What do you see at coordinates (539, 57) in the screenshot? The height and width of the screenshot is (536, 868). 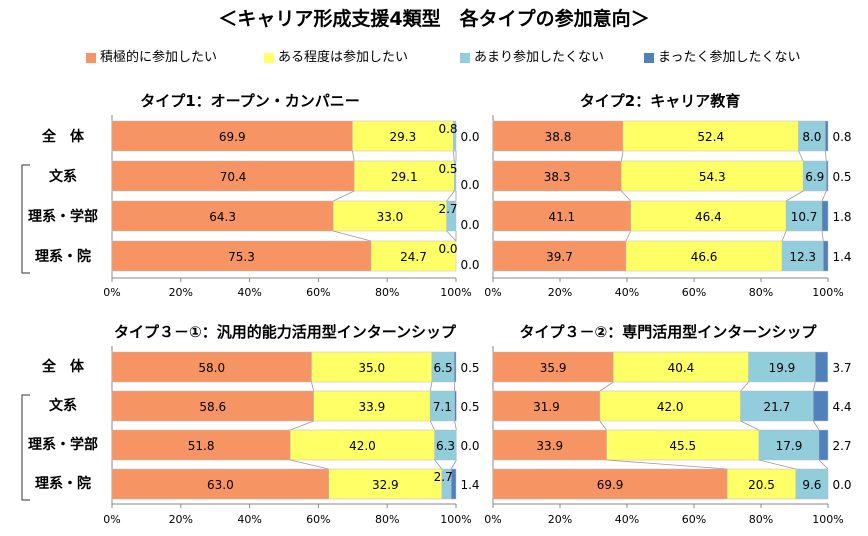 I see `legend-label: あまり参加したくない` at bounding box center [539, 57].